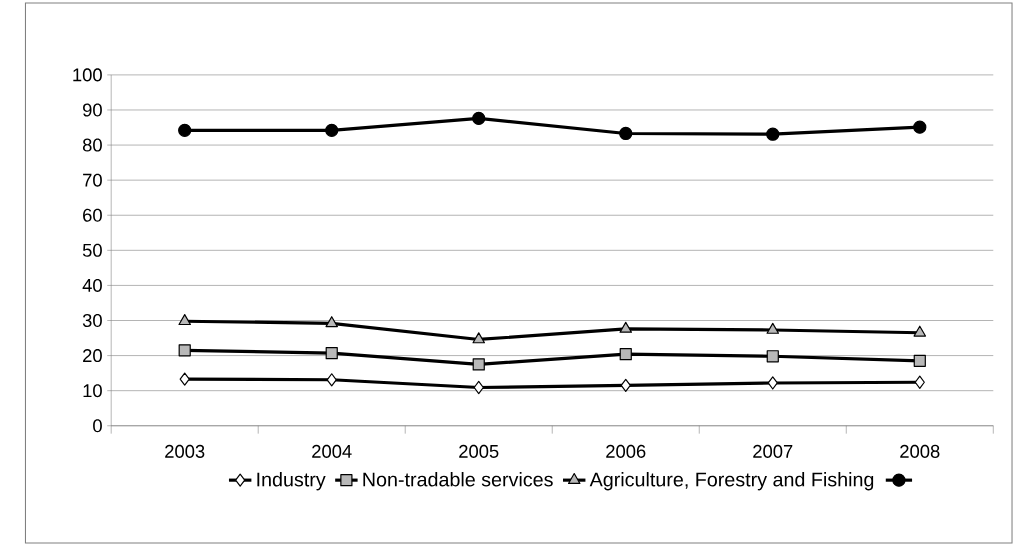 This screenshot has width=1013, height=544. What do you see at coordinates (332, 451) in the screenshot?
I see `x-tick-label: 2004` at bounding box center [332, 451].